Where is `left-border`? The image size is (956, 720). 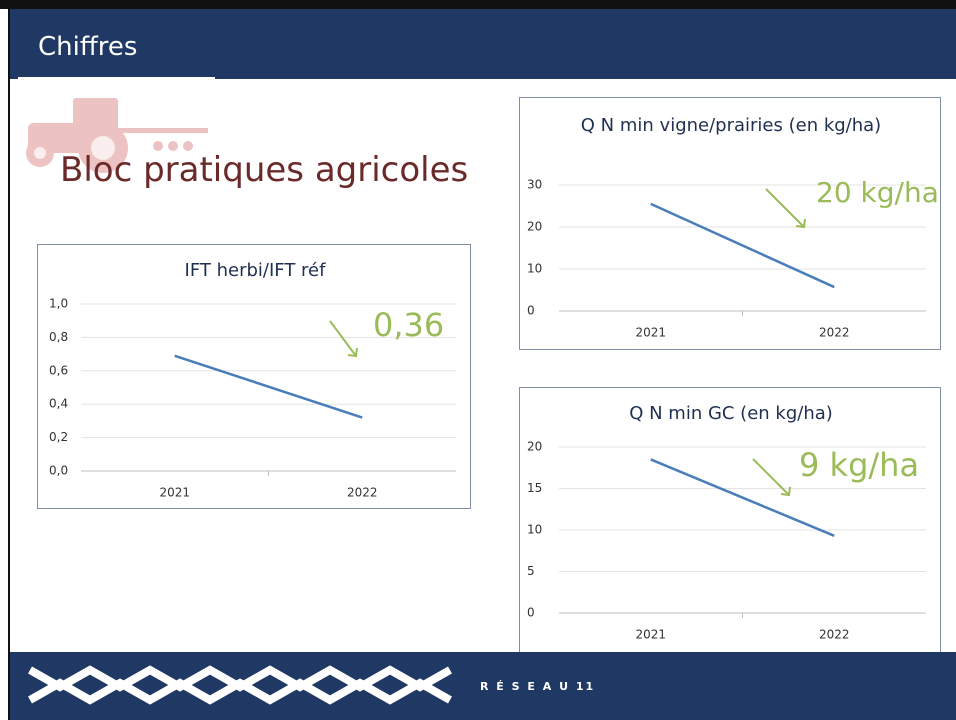 left-border is located at coordinates (9, 360).